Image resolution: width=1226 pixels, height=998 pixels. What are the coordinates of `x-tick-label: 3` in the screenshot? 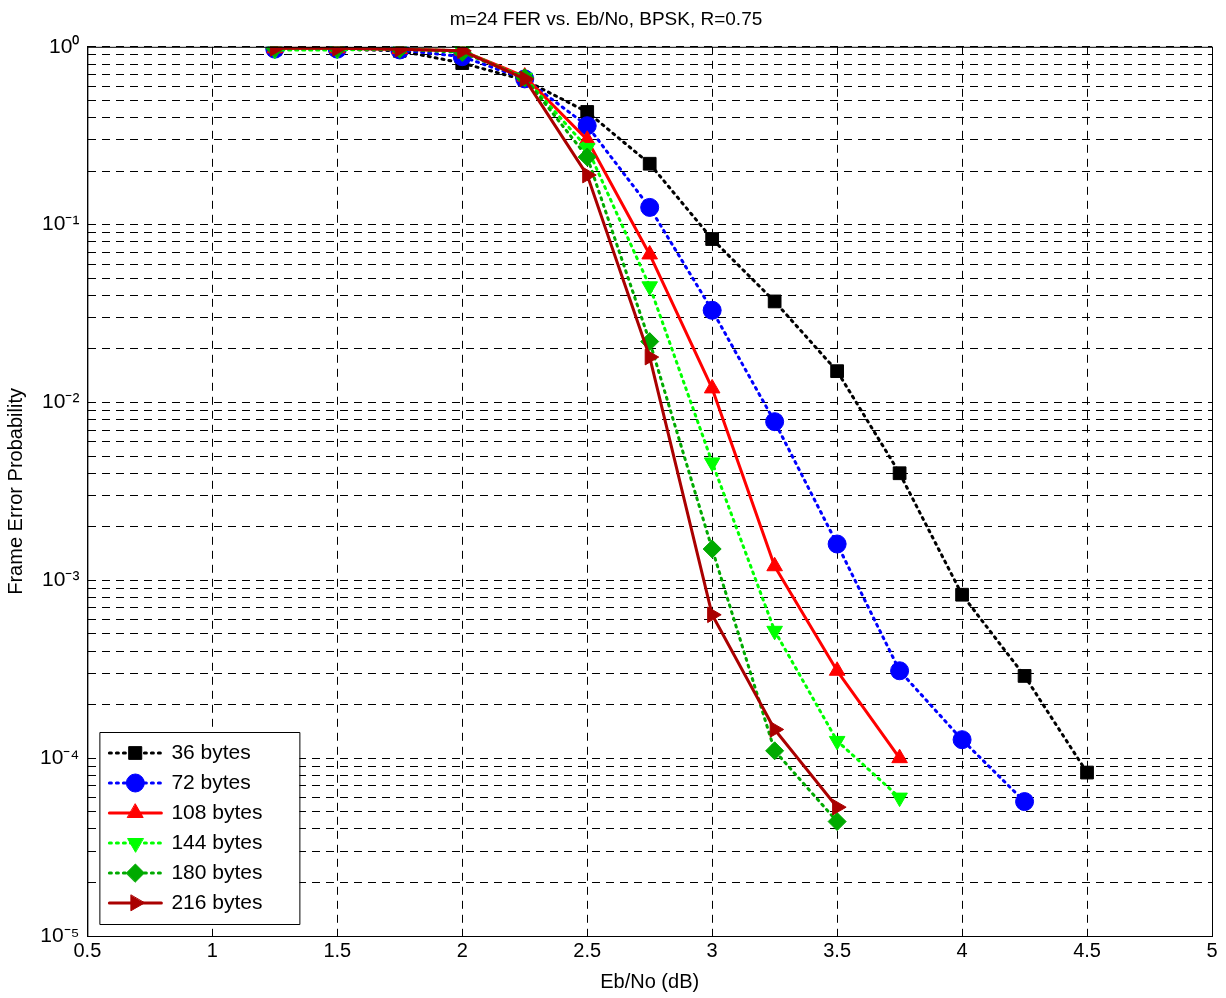 It's located at (712, 949).